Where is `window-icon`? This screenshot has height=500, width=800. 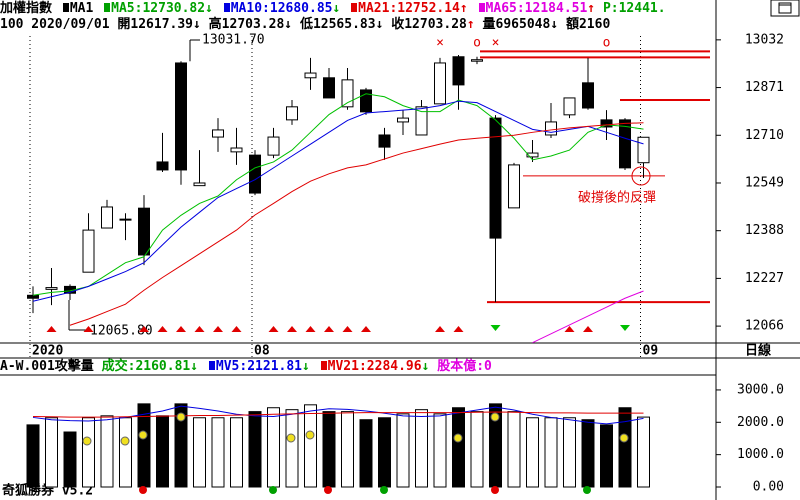 window-icon is located at coordinates (785, 8).